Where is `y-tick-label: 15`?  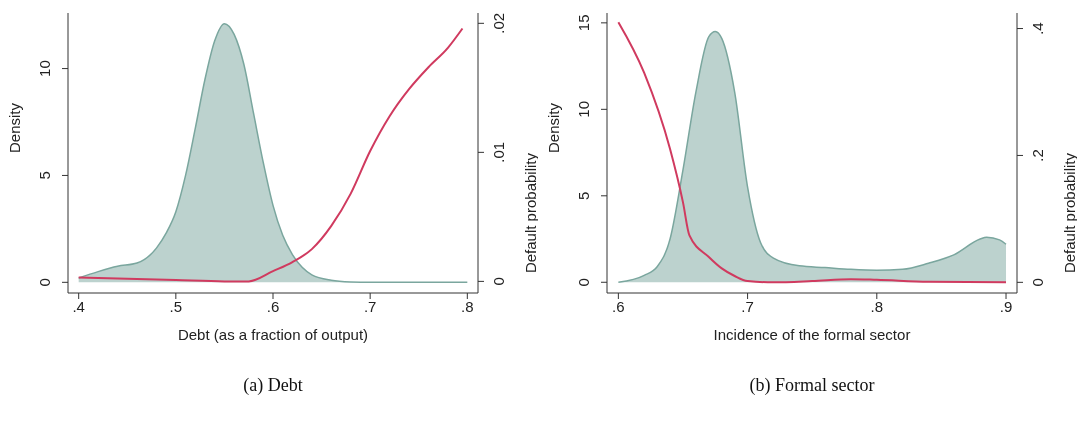
y-tick-label: 15 is located at coordinates (583, 23).